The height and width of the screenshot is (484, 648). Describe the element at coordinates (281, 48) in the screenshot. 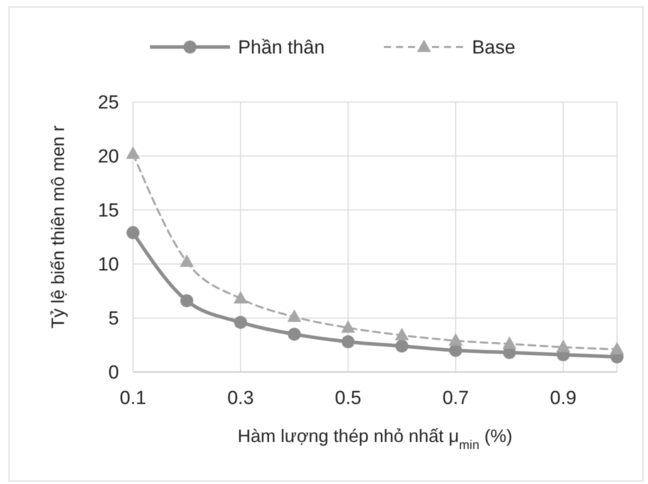

I see `legend-label: Phần thân` at that location.